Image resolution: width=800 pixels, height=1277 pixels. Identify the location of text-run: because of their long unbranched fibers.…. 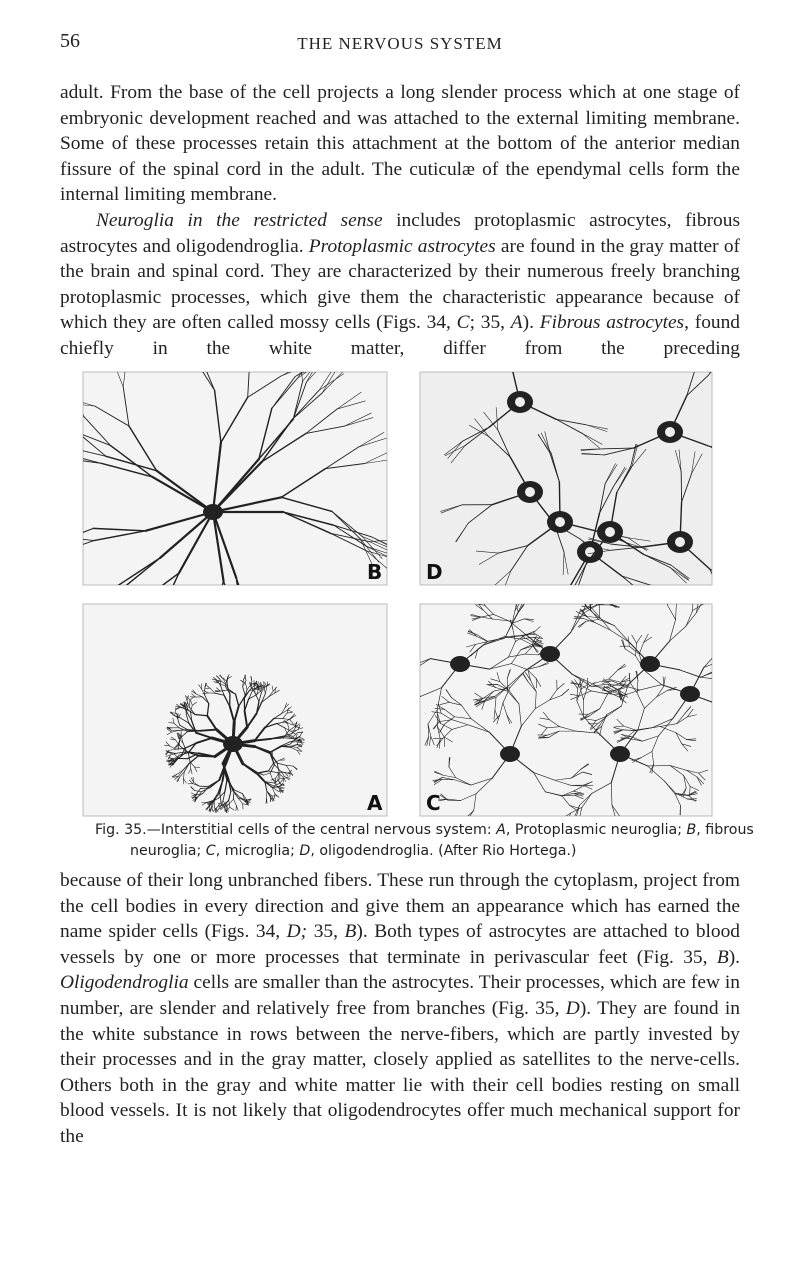
(400, 906).